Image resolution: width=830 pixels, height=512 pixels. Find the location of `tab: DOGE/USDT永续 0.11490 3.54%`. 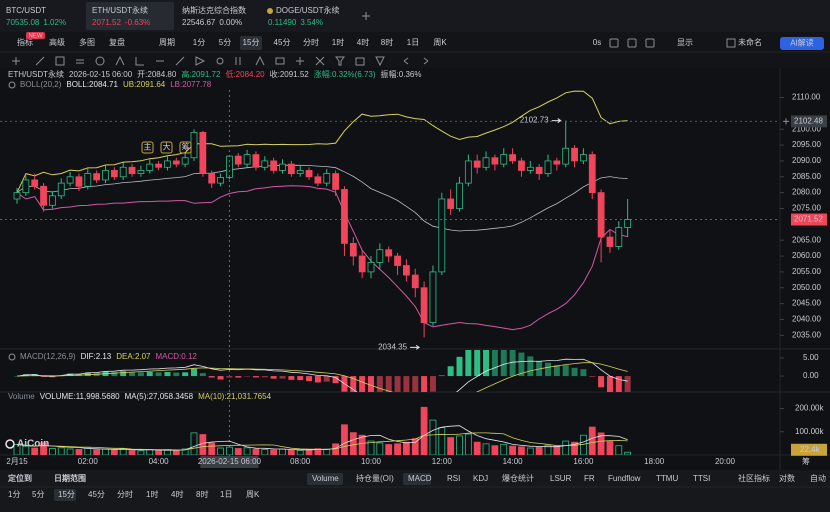

tab: DOGE/USDT永续 0.11490 3.54% is located at coordinates (304, 16).